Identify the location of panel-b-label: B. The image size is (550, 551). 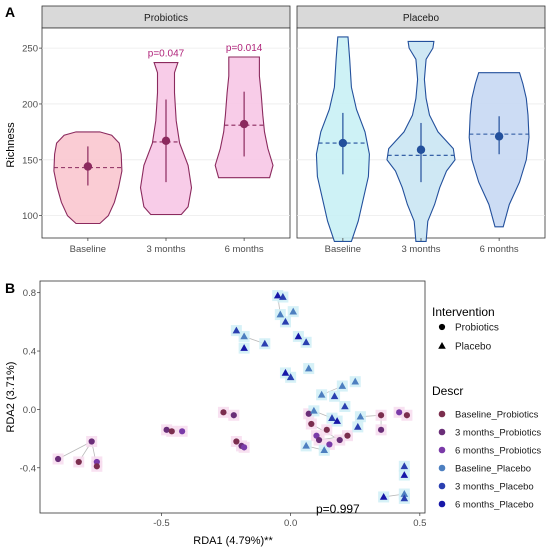
(10, 288).